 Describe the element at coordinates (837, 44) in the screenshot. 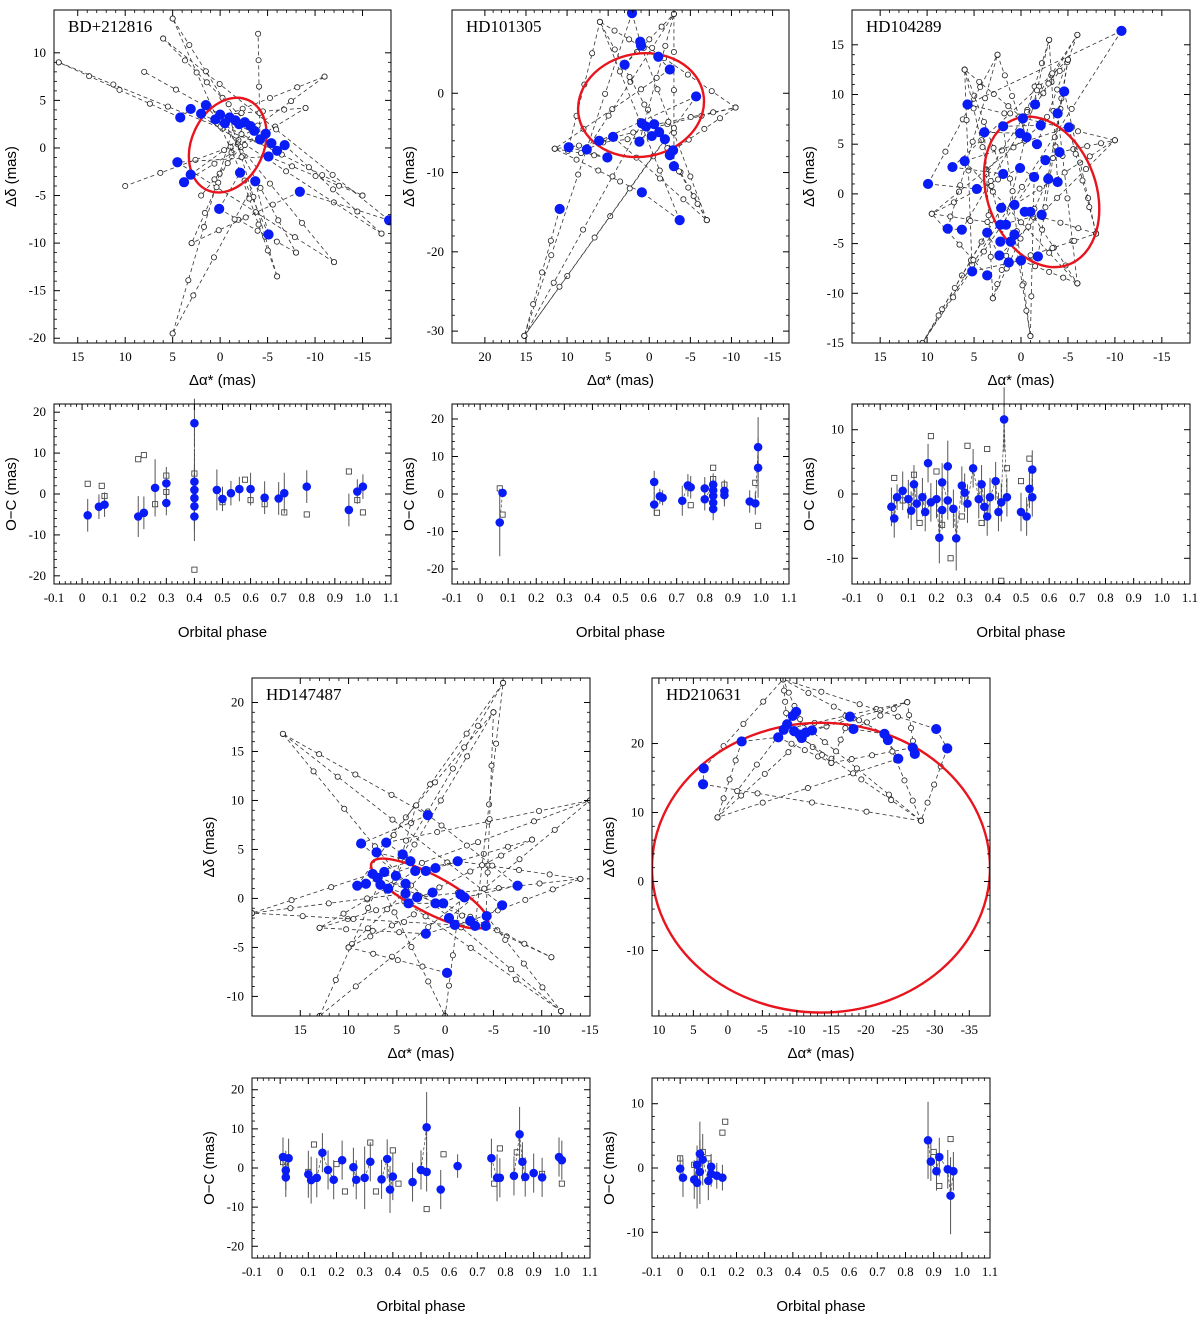

I see `orbit-y-tick-label: 15` at that location.